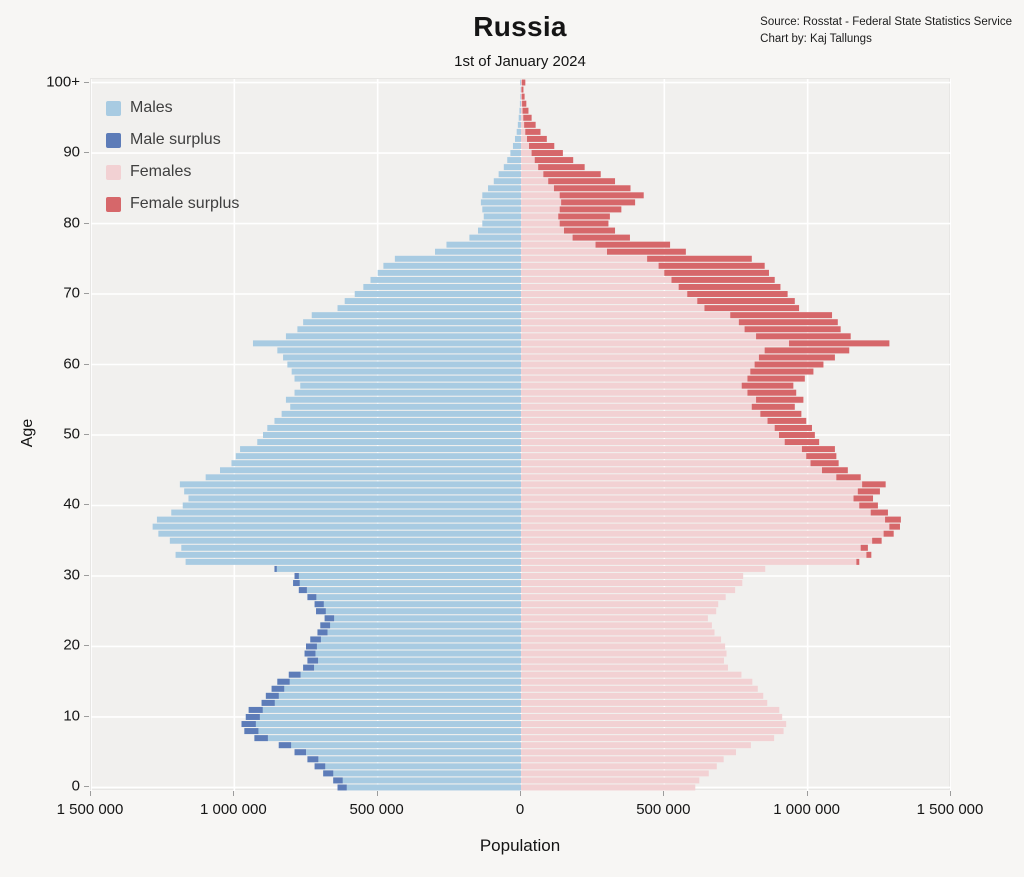  I want to click on legend-item-females: Females, so click(172, 172).